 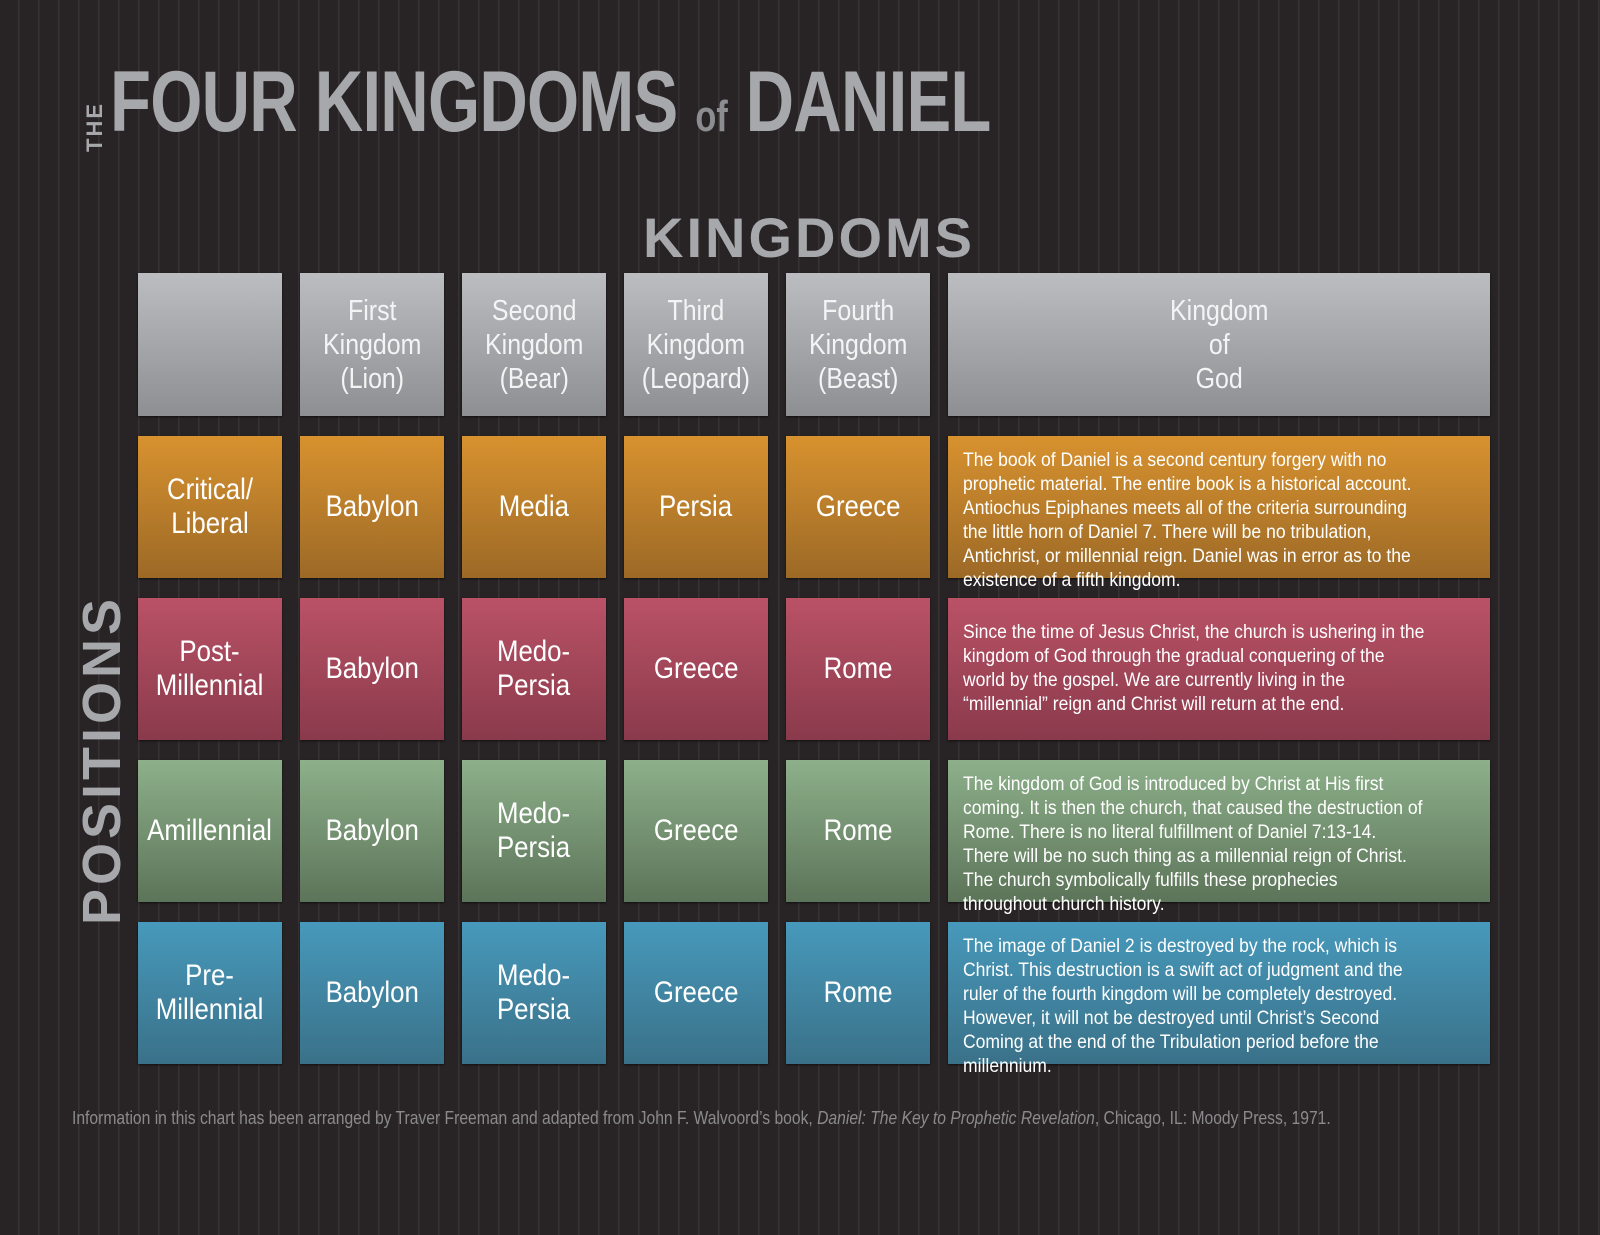 I want to click on header-cell-third-kingdom: Third Kingdom (Leopard), so click(x=696, y=344).